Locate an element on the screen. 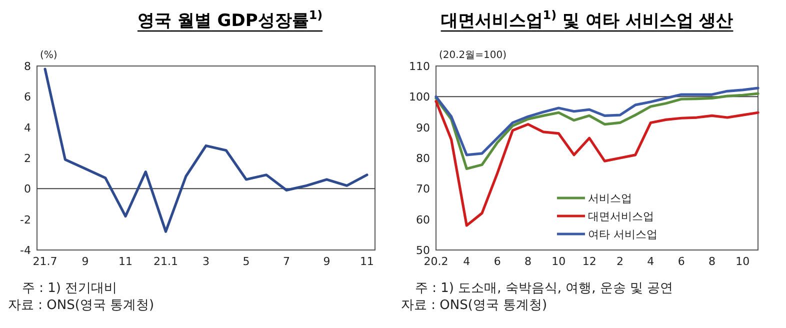 This screenshot has height=328, width=786. y-tick-label: -4 is located at coordinates (25, 250).